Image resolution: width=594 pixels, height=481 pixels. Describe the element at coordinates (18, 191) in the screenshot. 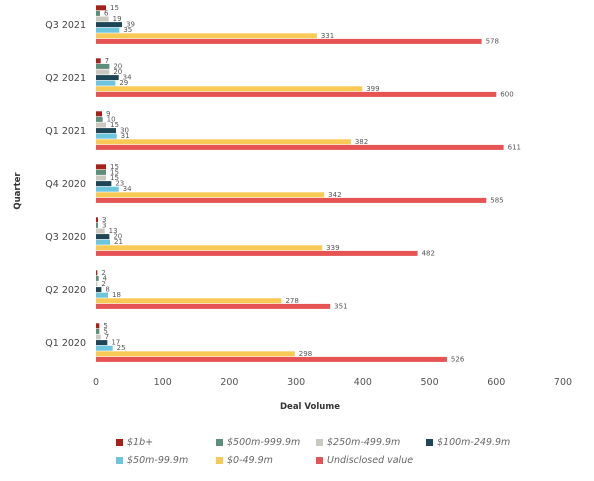

I see `y-axis-title: Quarter` at that location.